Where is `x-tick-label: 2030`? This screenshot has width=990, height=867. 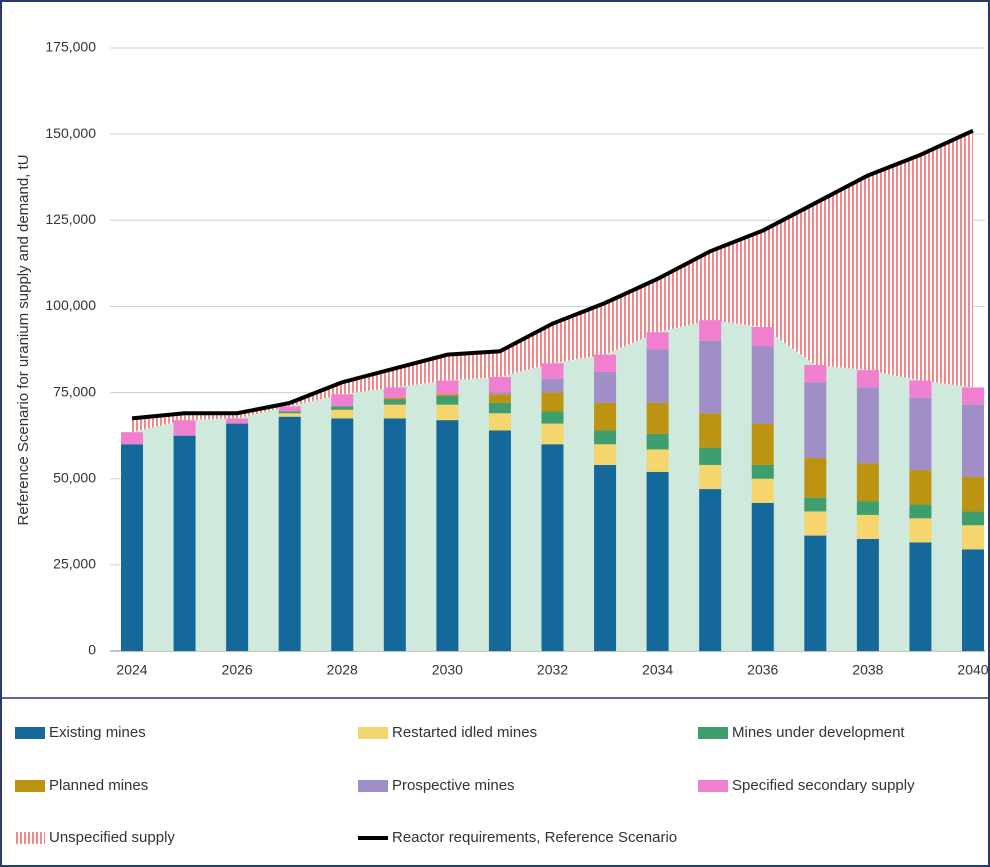 x-tick-label: 2030 is located at coordinates (447, 670).